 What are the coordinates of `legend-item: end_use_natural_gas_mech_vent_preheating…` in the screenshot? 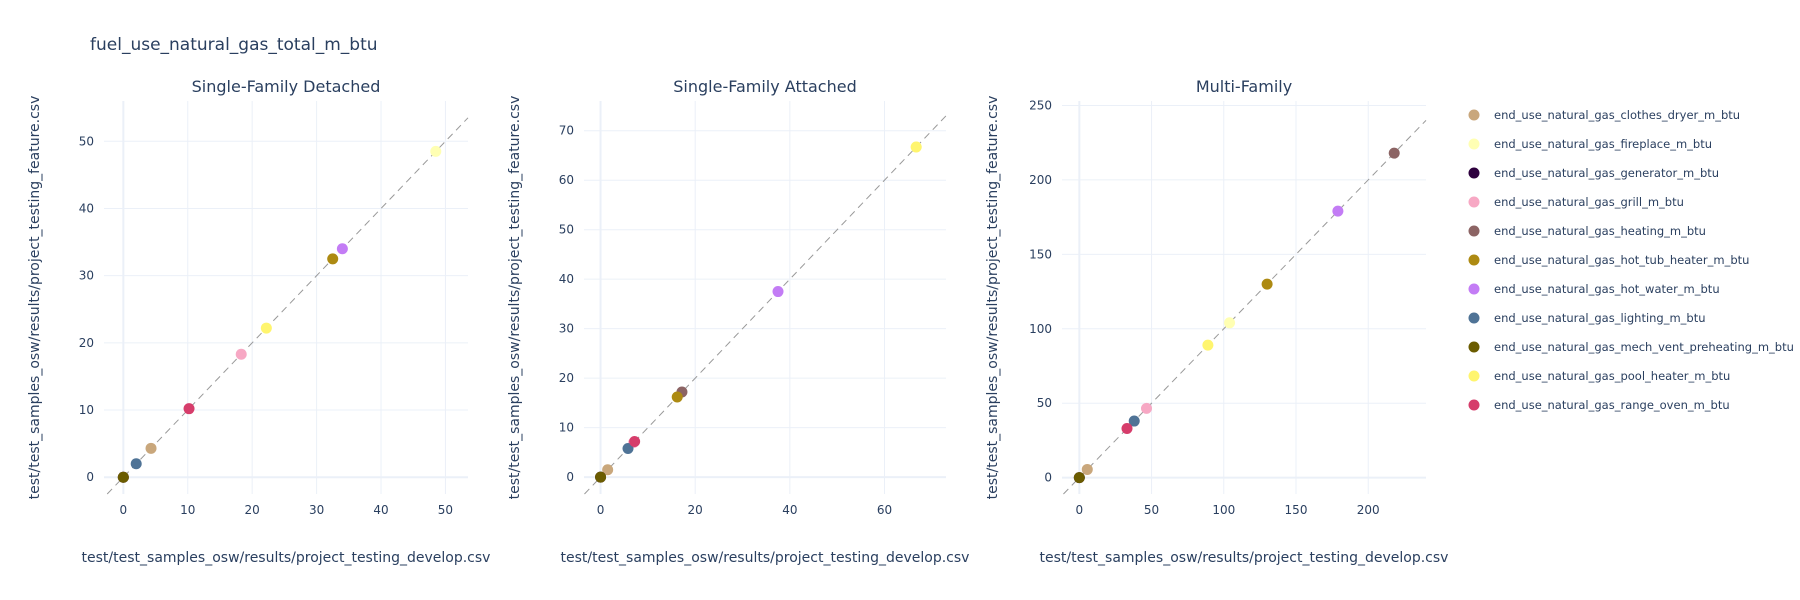 It's located at (1631, 347).